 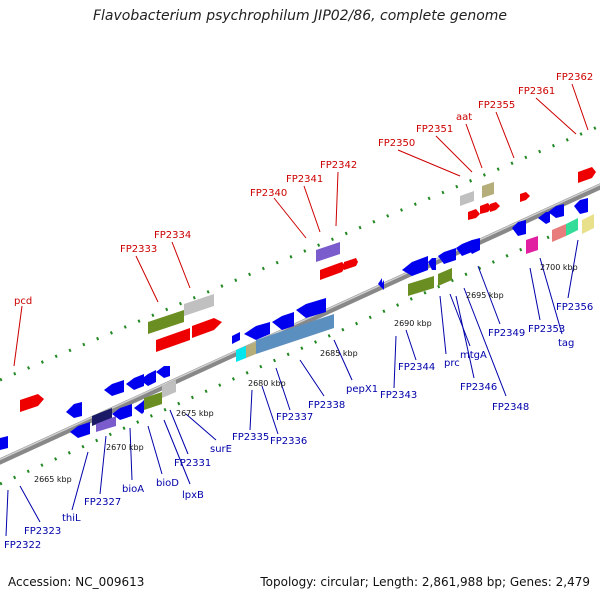 I want to click on gene-label-lpxB: lpxB, so click(x=193, y=495).